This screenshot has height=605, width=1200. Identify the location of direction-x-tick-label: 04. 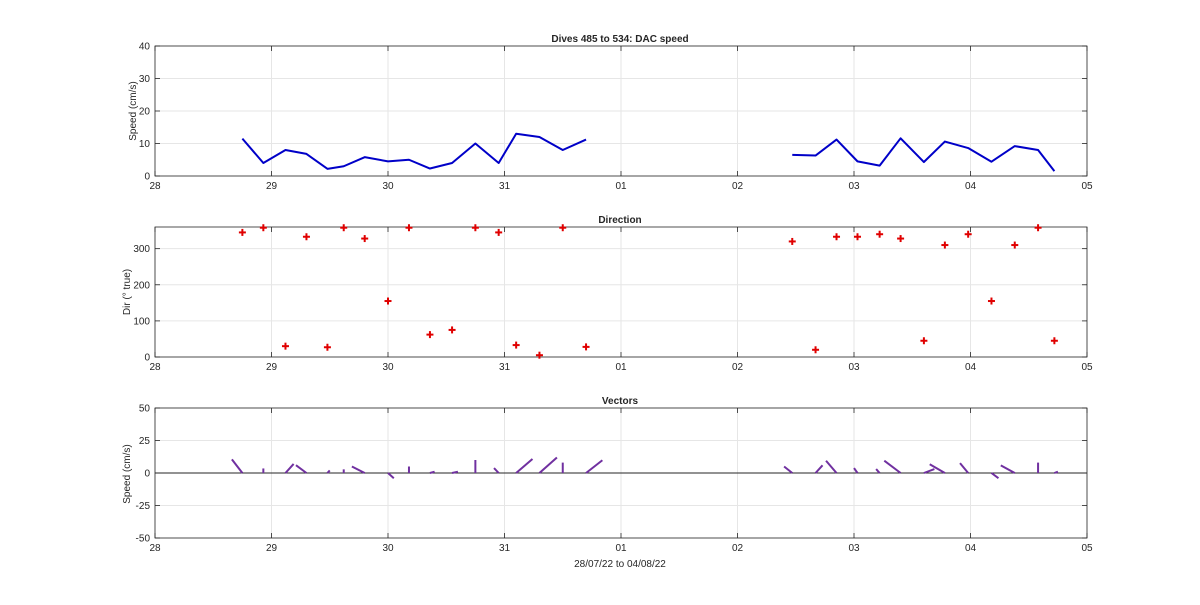
(971, 367).